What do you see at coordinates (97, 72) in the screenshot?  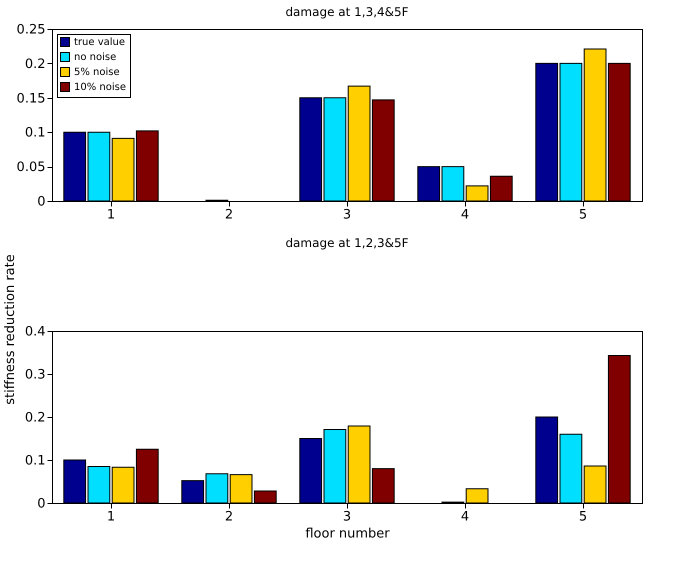 I see `legend-label: 5% noise` at bounding box center [97, 72].